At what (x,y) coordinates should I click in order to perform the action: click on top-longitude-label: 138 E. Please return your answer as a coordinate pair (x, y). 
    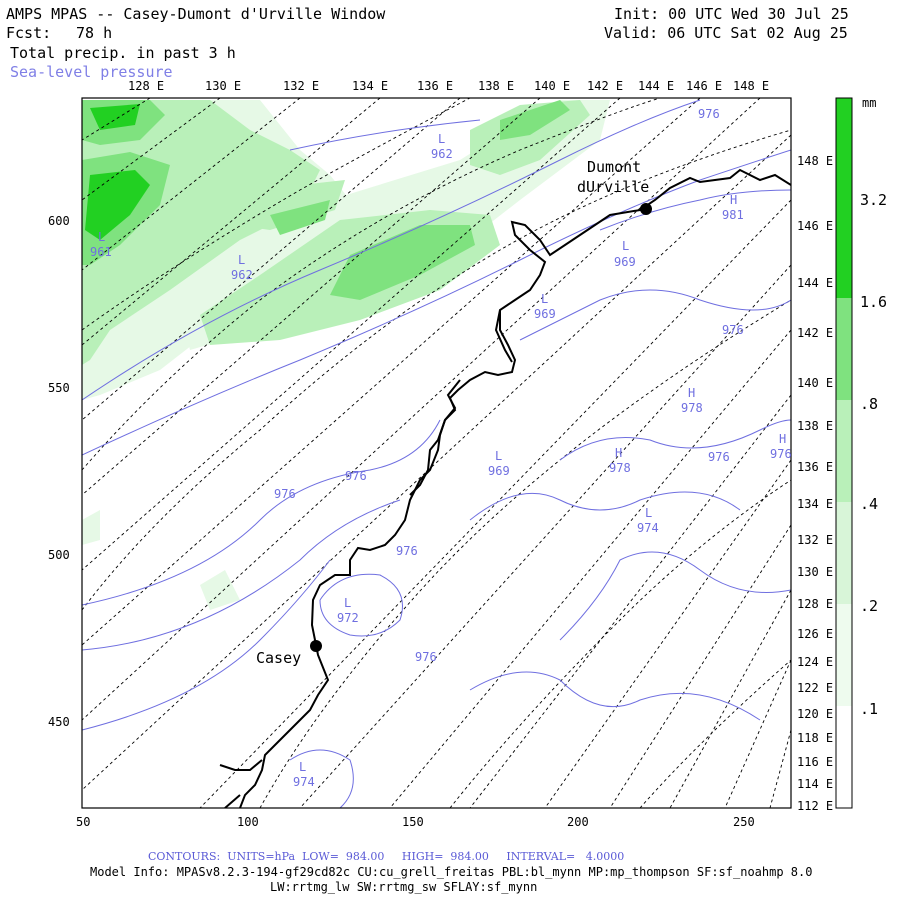
    Looking at the image, I should click on (496, 86).